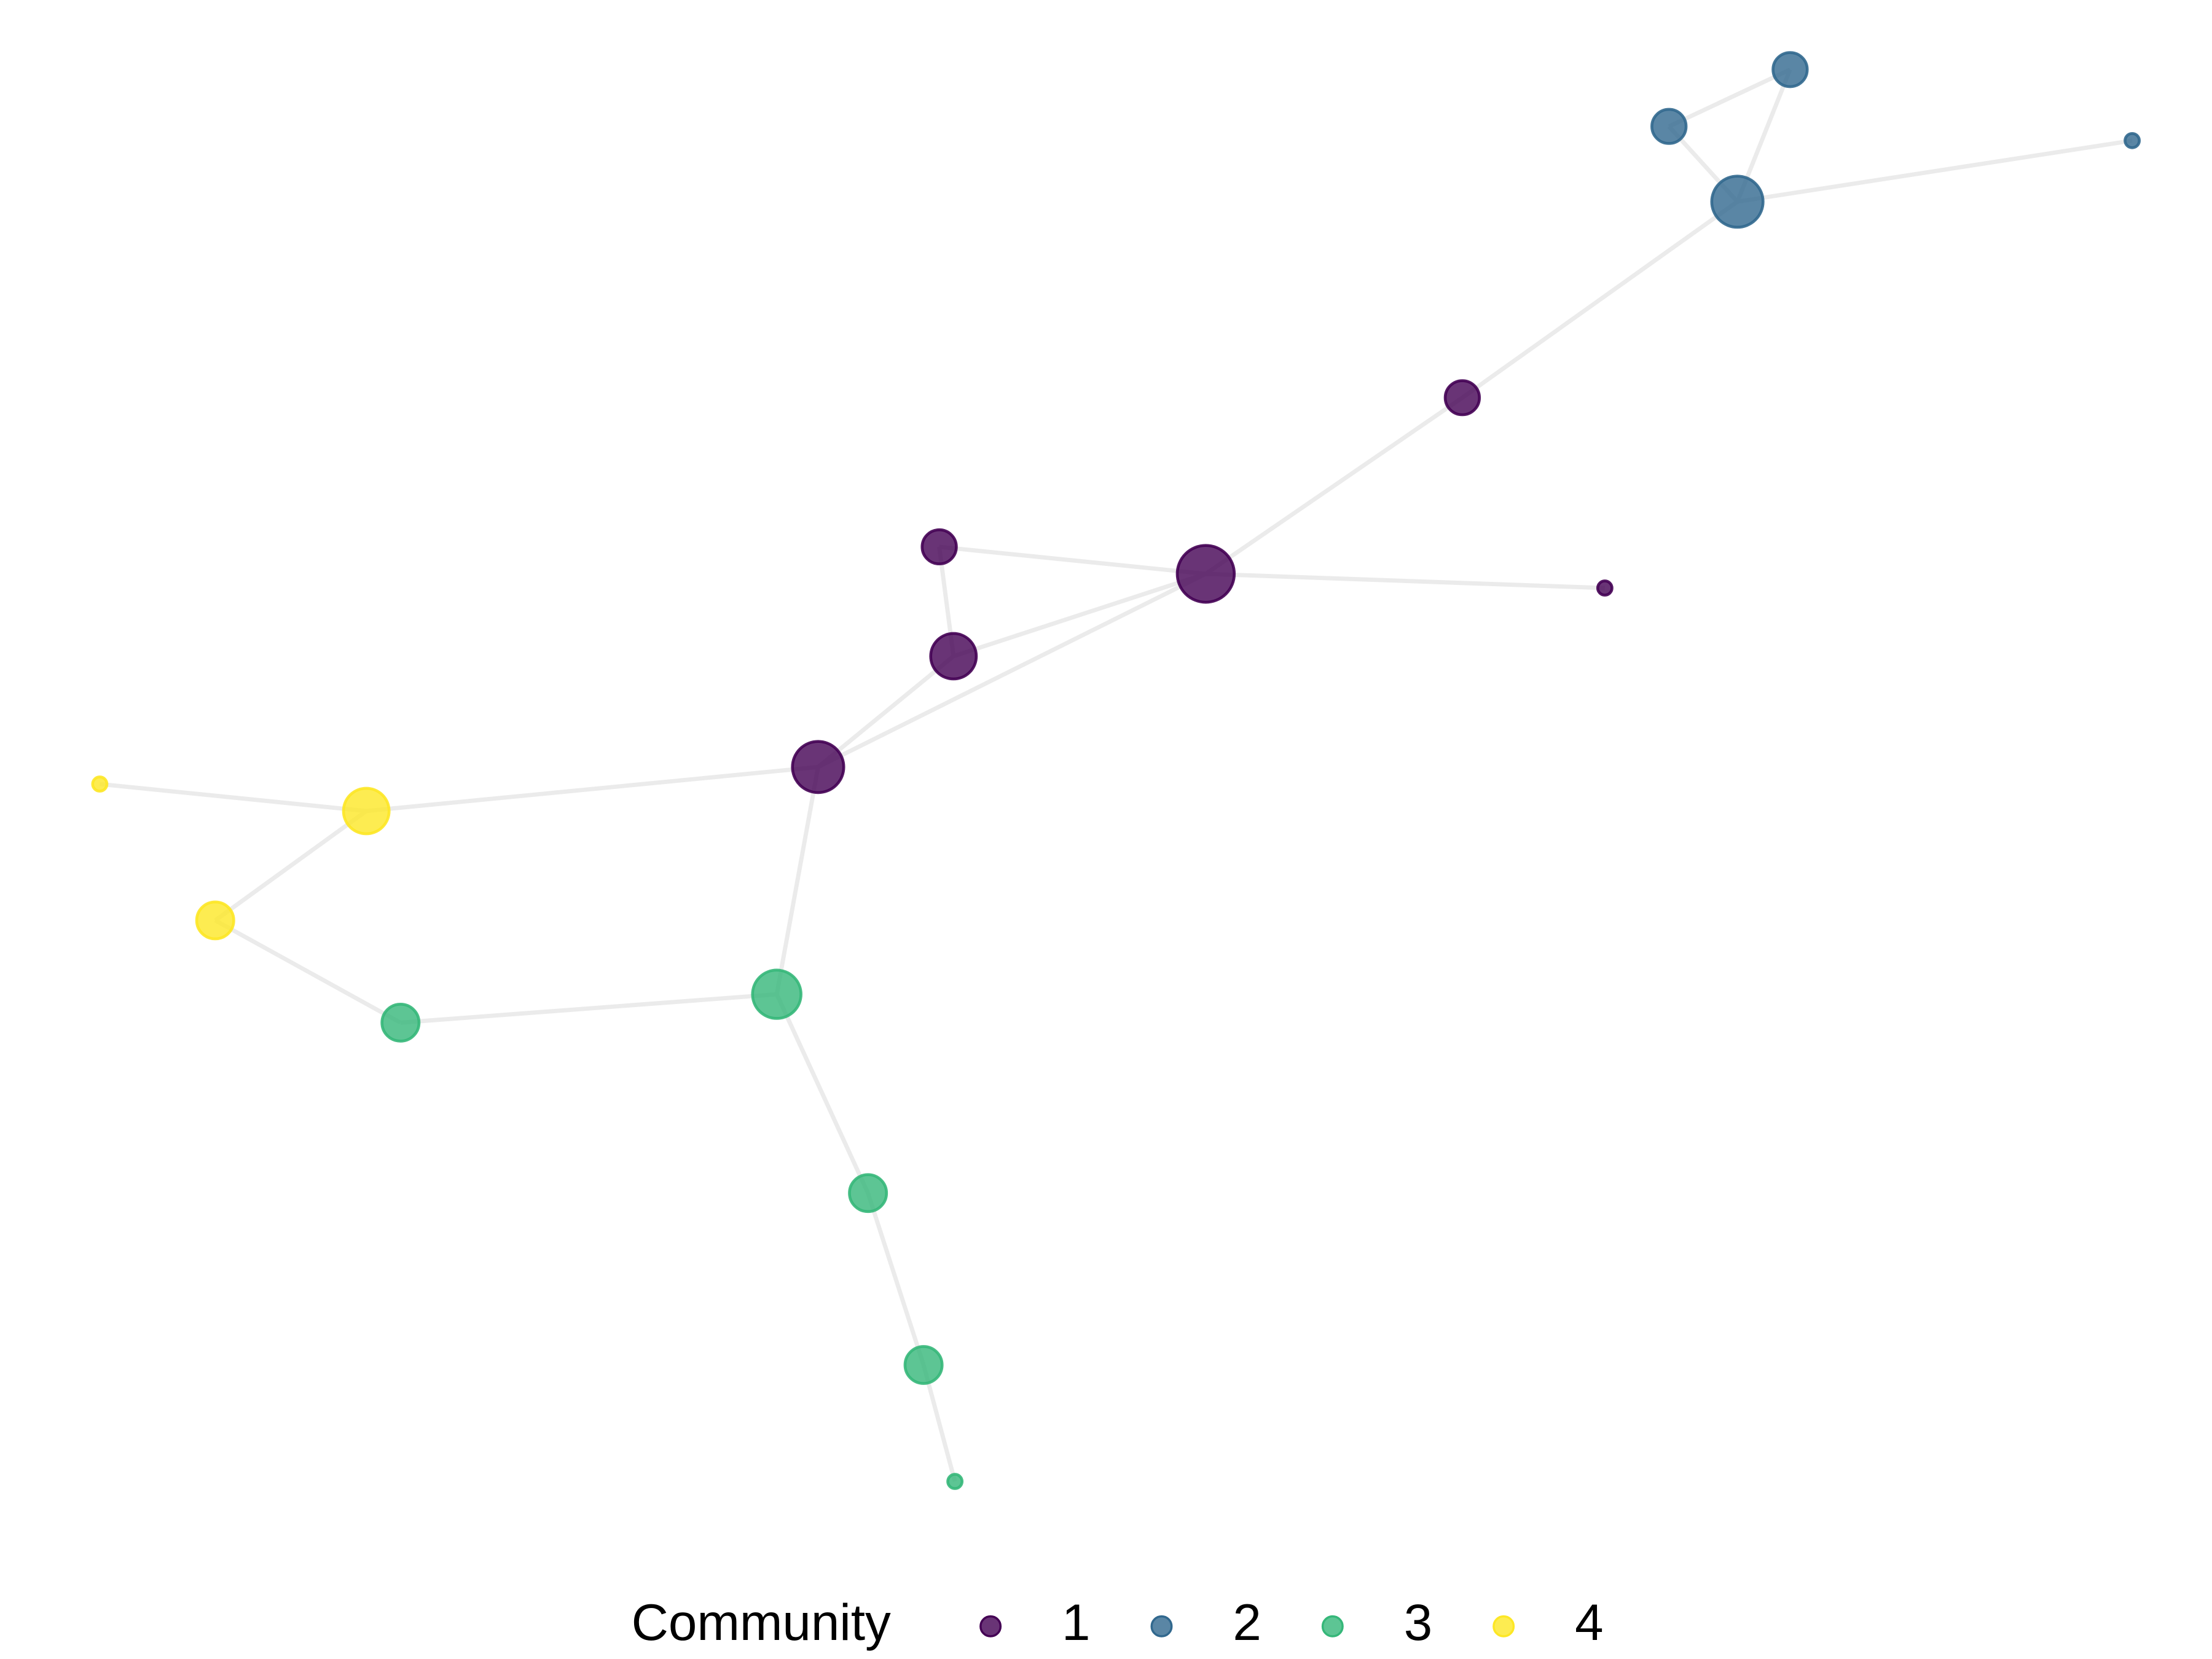 The width and height of the screenshot is (2212, 1659). Describe the element at coordinates (762, 1622) in the screenshot. I see `legend-title: Community` at that location.